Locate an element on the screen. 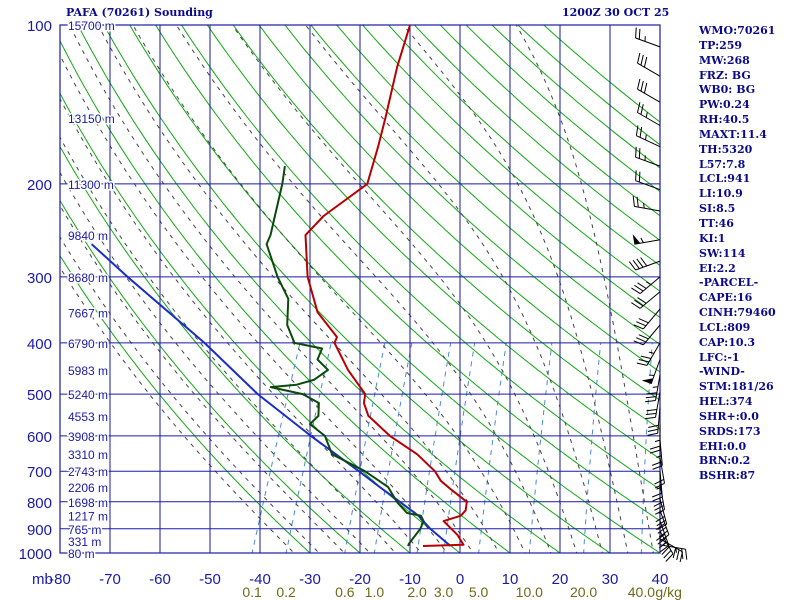 The height and width of the screenshot is (600, 800). temperature-tick-label: 20 is located at coordinates (560, 579).